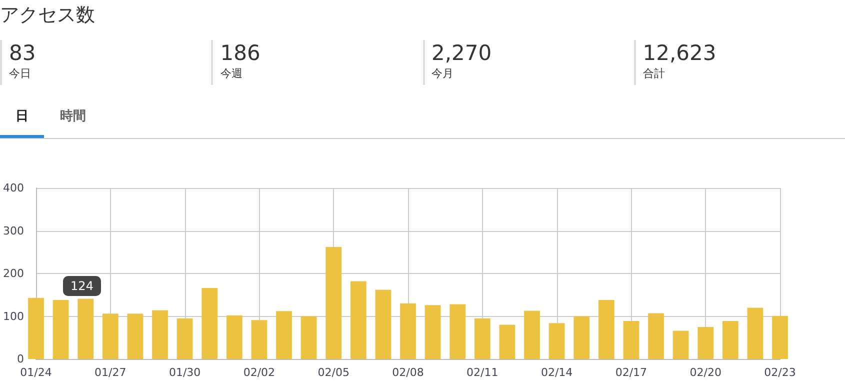  I want to click on text: アクセス数, so click(48, 15).